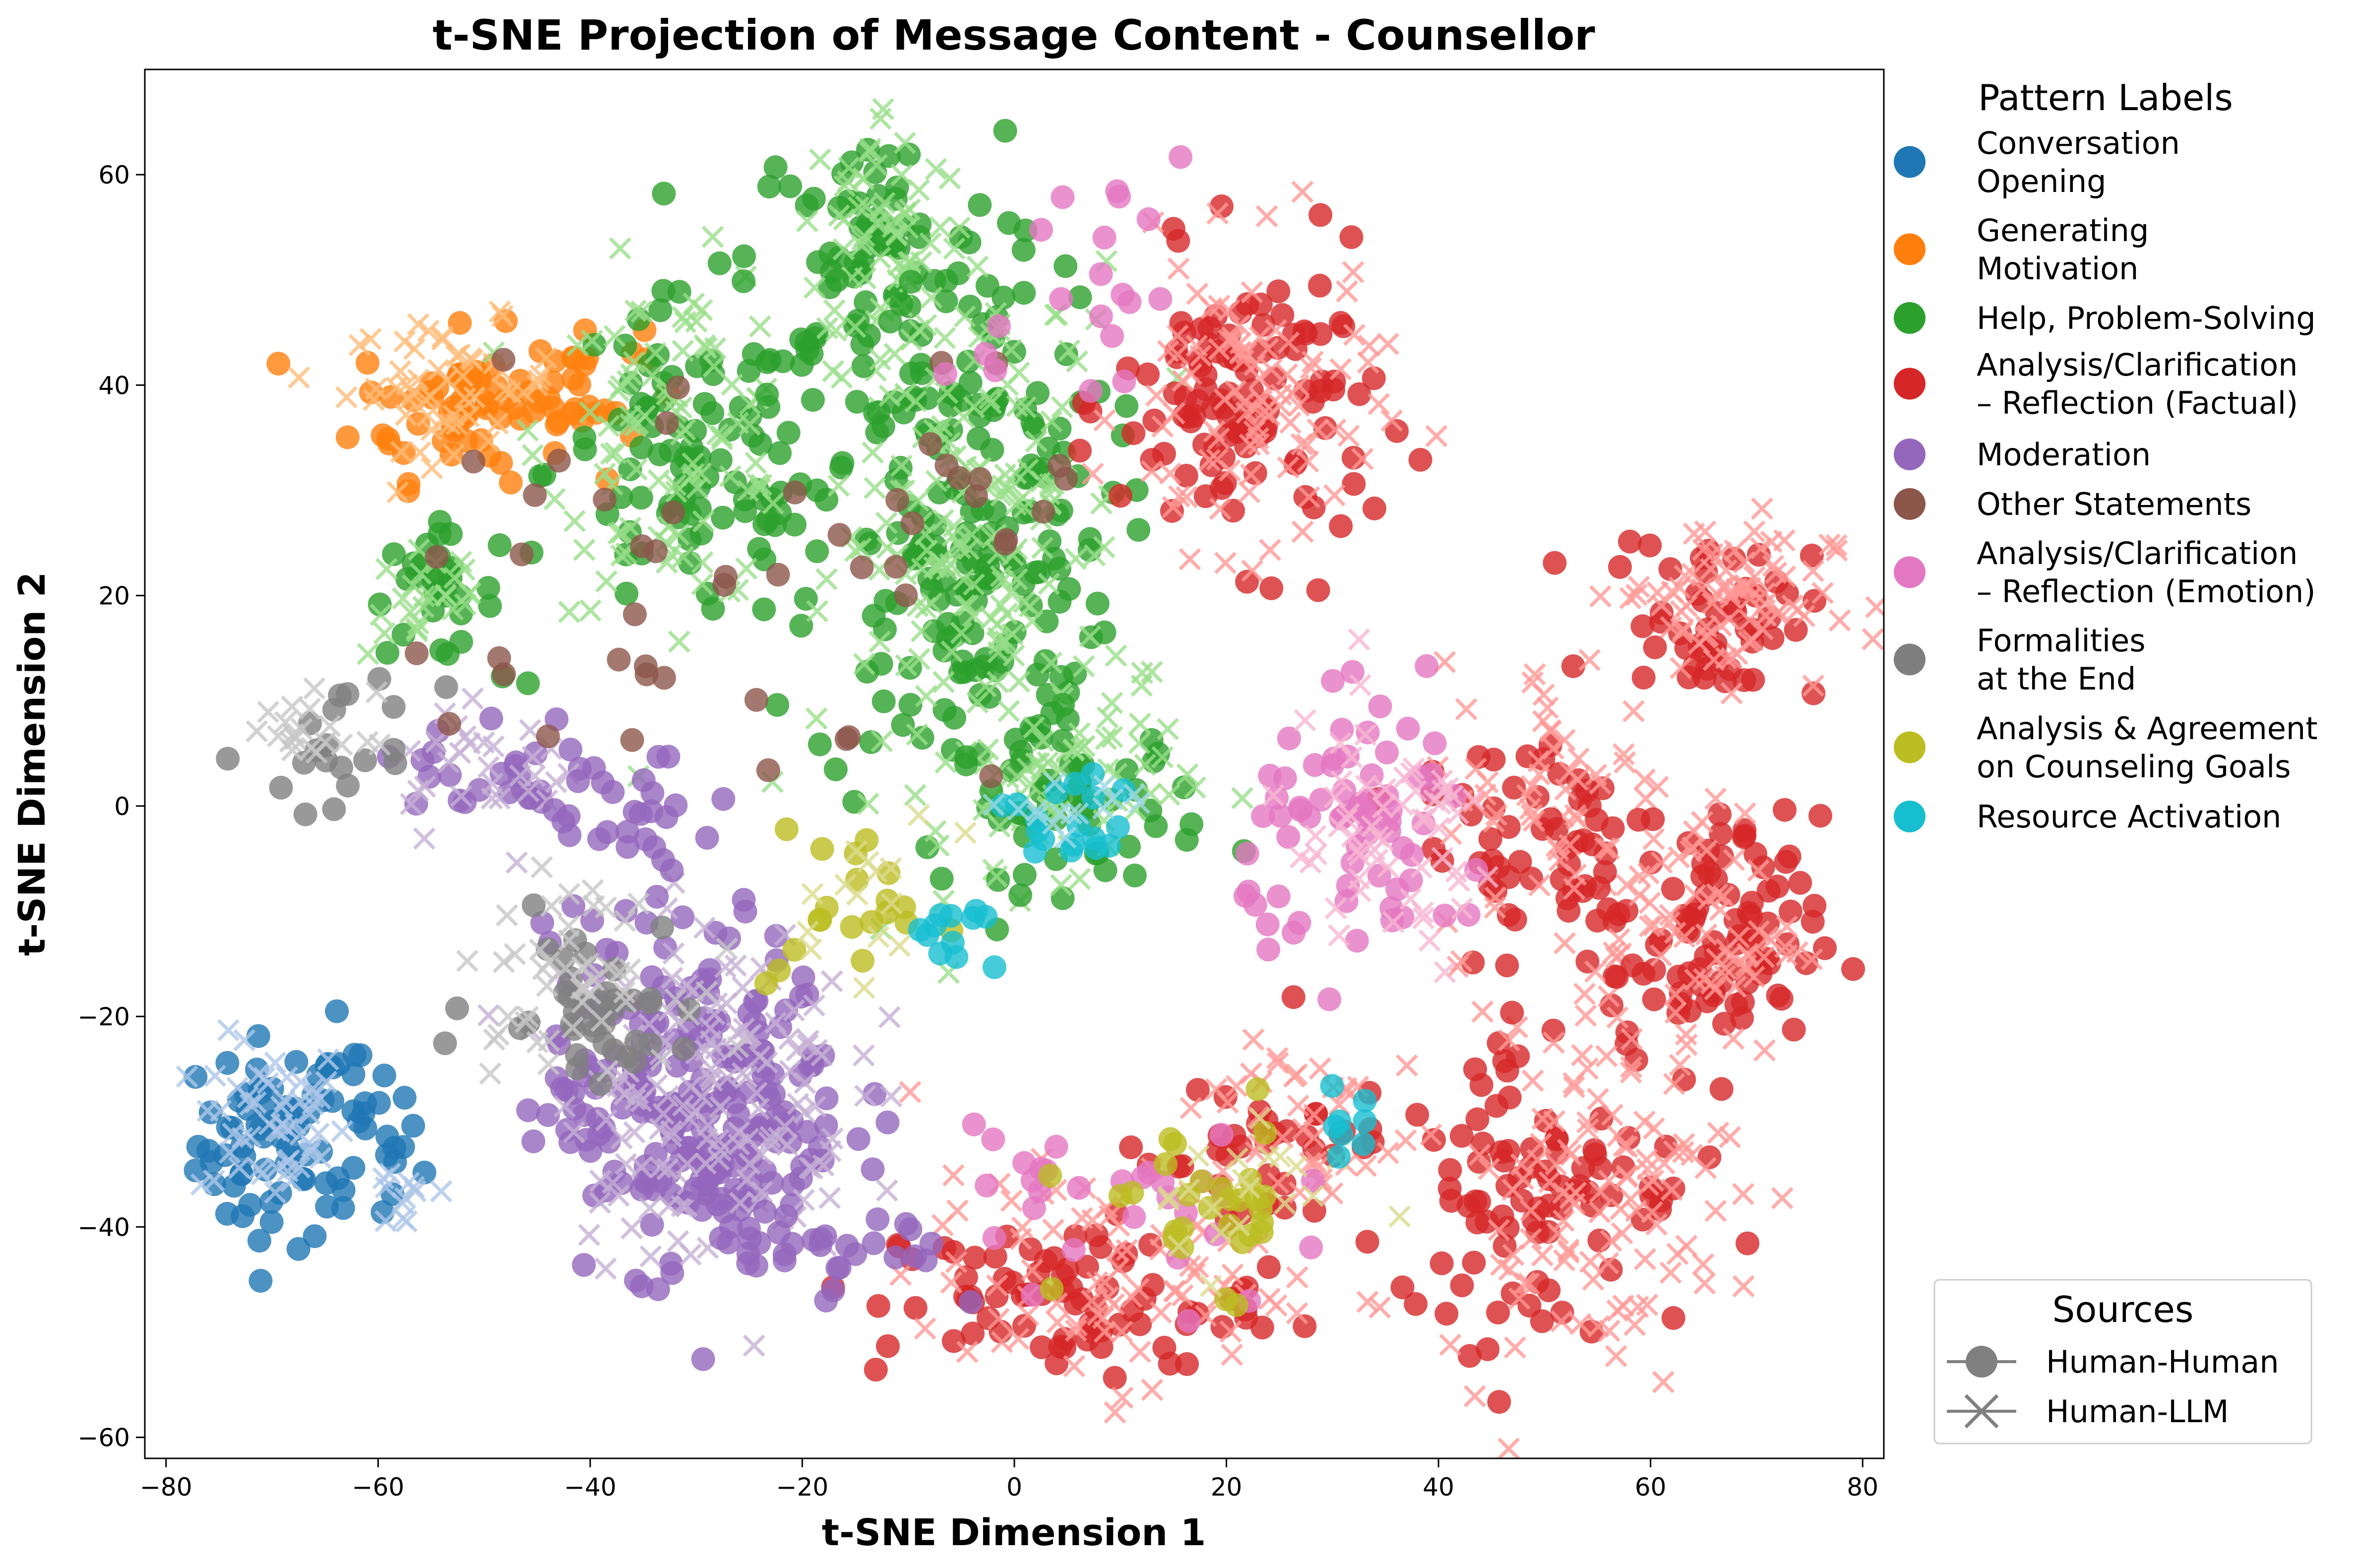 Image resolution: width=2361 pixels, height=1568 pixels. What do you see at coordinates (1009, 1480) in the screenshot?
I see `x-axis-ticks: −80 −60 −40 −20 0 20 40 60 80` at bounding box center [1009, 1480].